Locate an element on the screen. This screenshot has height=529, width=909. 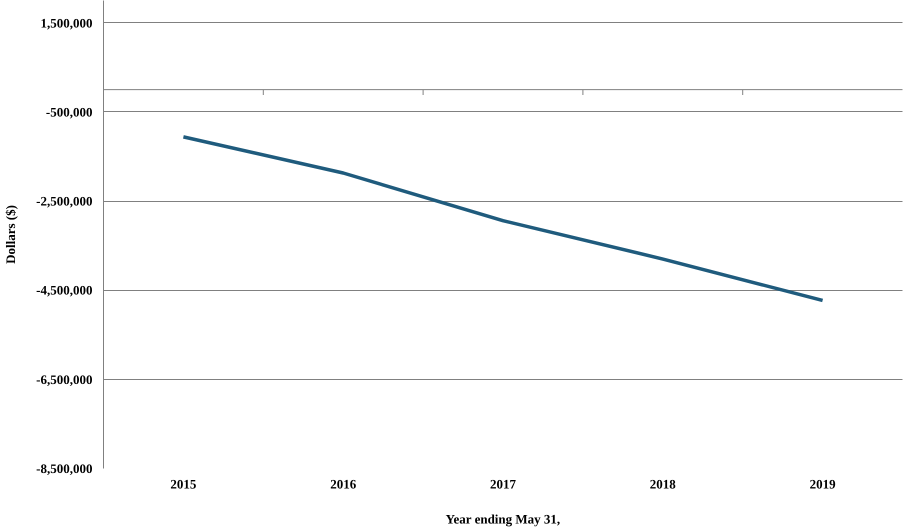
y-tick-label: 1,500,000 is located at coordinates (66, 22).